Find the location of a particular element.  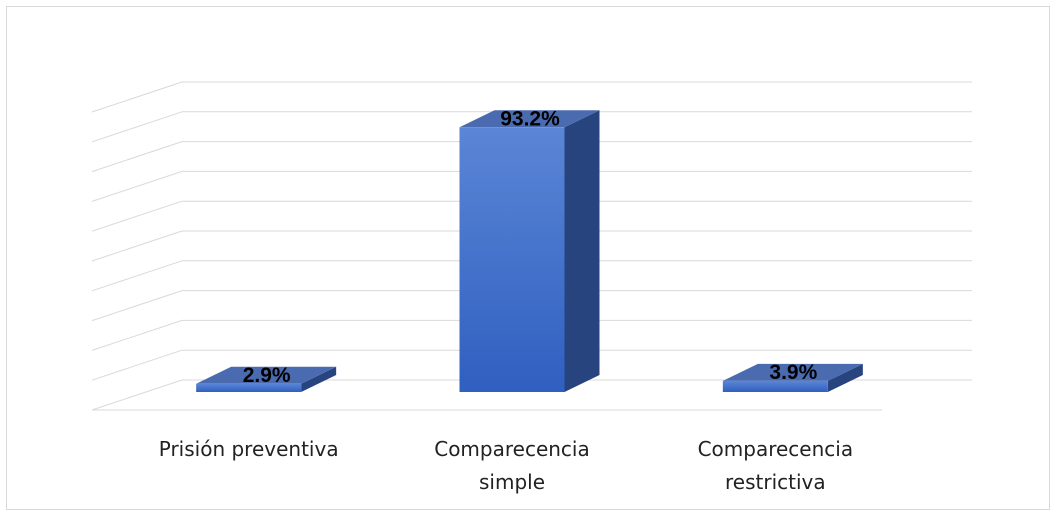

value-label: 93.2% is located at coordinates (530, 118).